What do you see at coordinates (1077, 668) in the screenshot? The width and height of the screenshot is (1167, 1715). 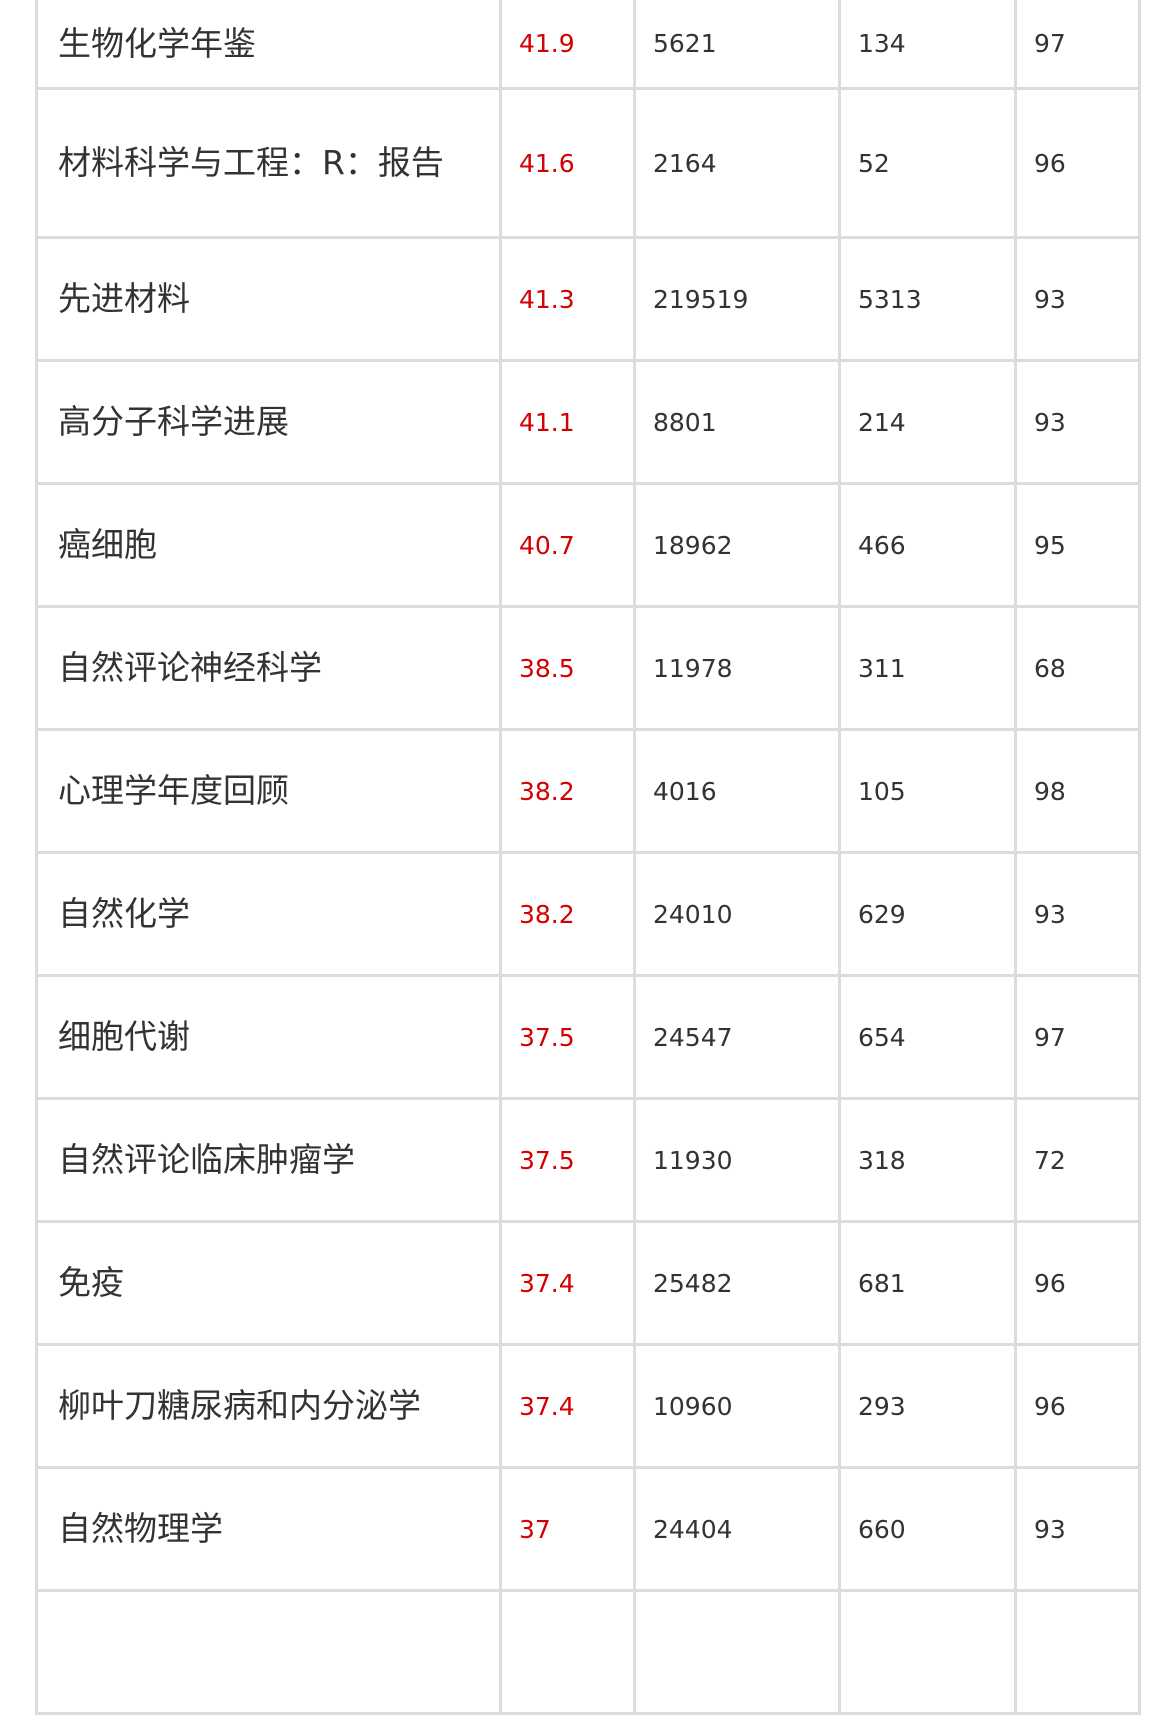 I see `percentile-cell: 68` at bounding box center [1077, 668].